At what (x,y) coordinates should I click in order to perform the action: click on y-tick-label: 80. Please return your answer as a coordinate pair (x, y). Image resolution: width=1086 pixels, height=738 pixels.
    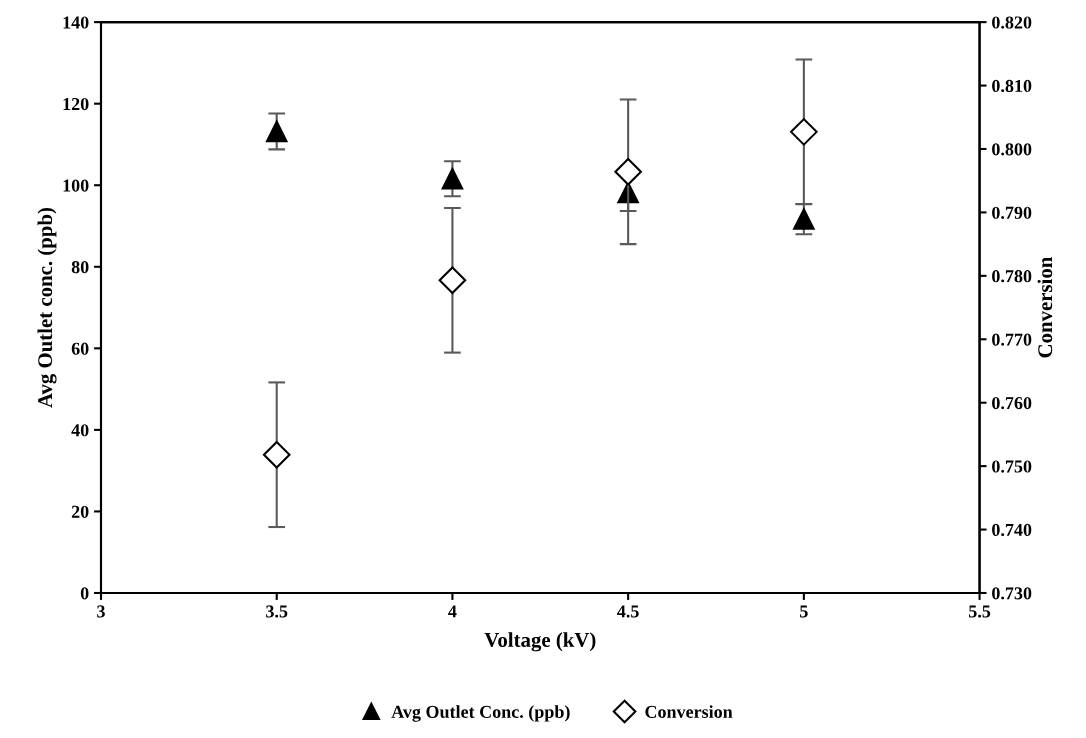
    Looking at the image, I should click on (80, 267).